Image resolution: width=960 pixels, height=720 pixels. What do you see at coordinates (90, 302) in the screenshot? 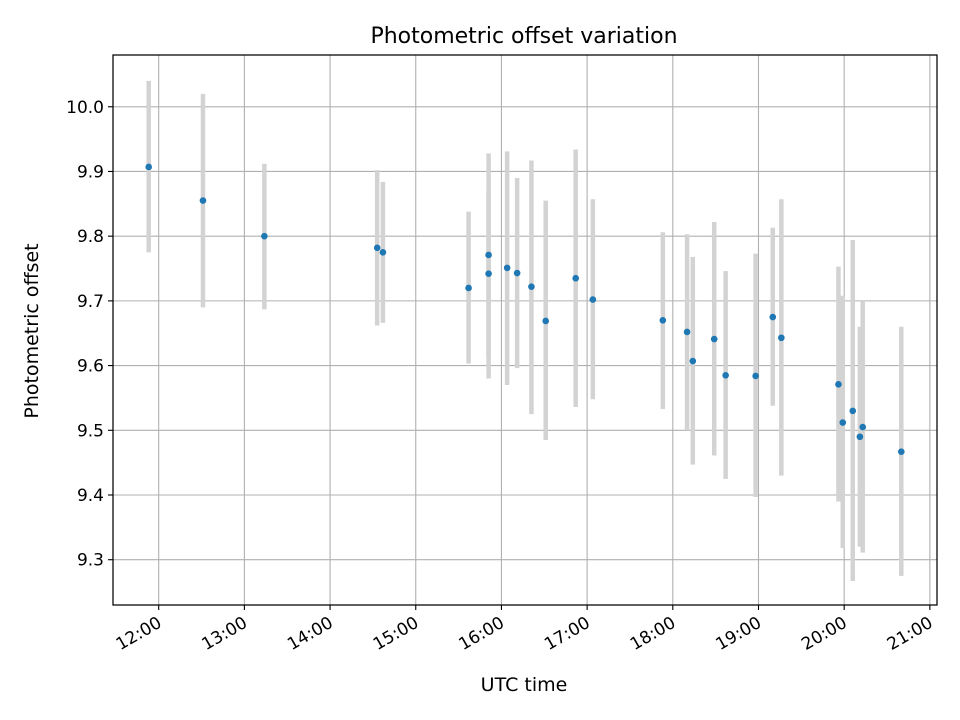
I see `y-tick-label: 9.7` at bounding box center [90, 302].